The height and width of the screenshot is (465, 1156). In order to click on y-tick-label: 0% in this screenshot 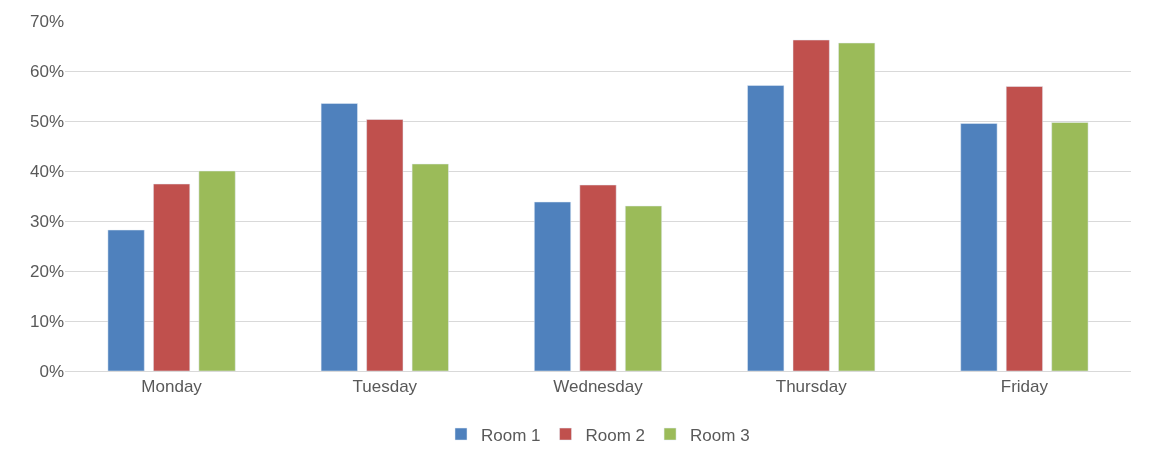, I will do `click(51, 371)`.